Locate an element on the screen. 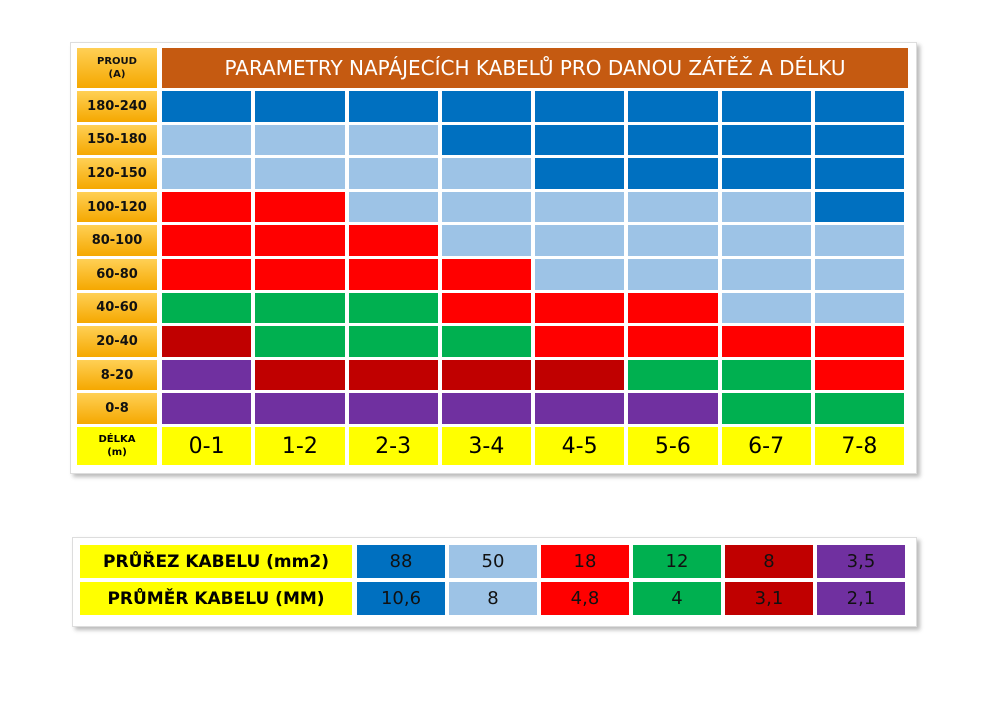 This screenshot has height=709, width=1000. legend-value: 4 is located at coordinates (677, 598).